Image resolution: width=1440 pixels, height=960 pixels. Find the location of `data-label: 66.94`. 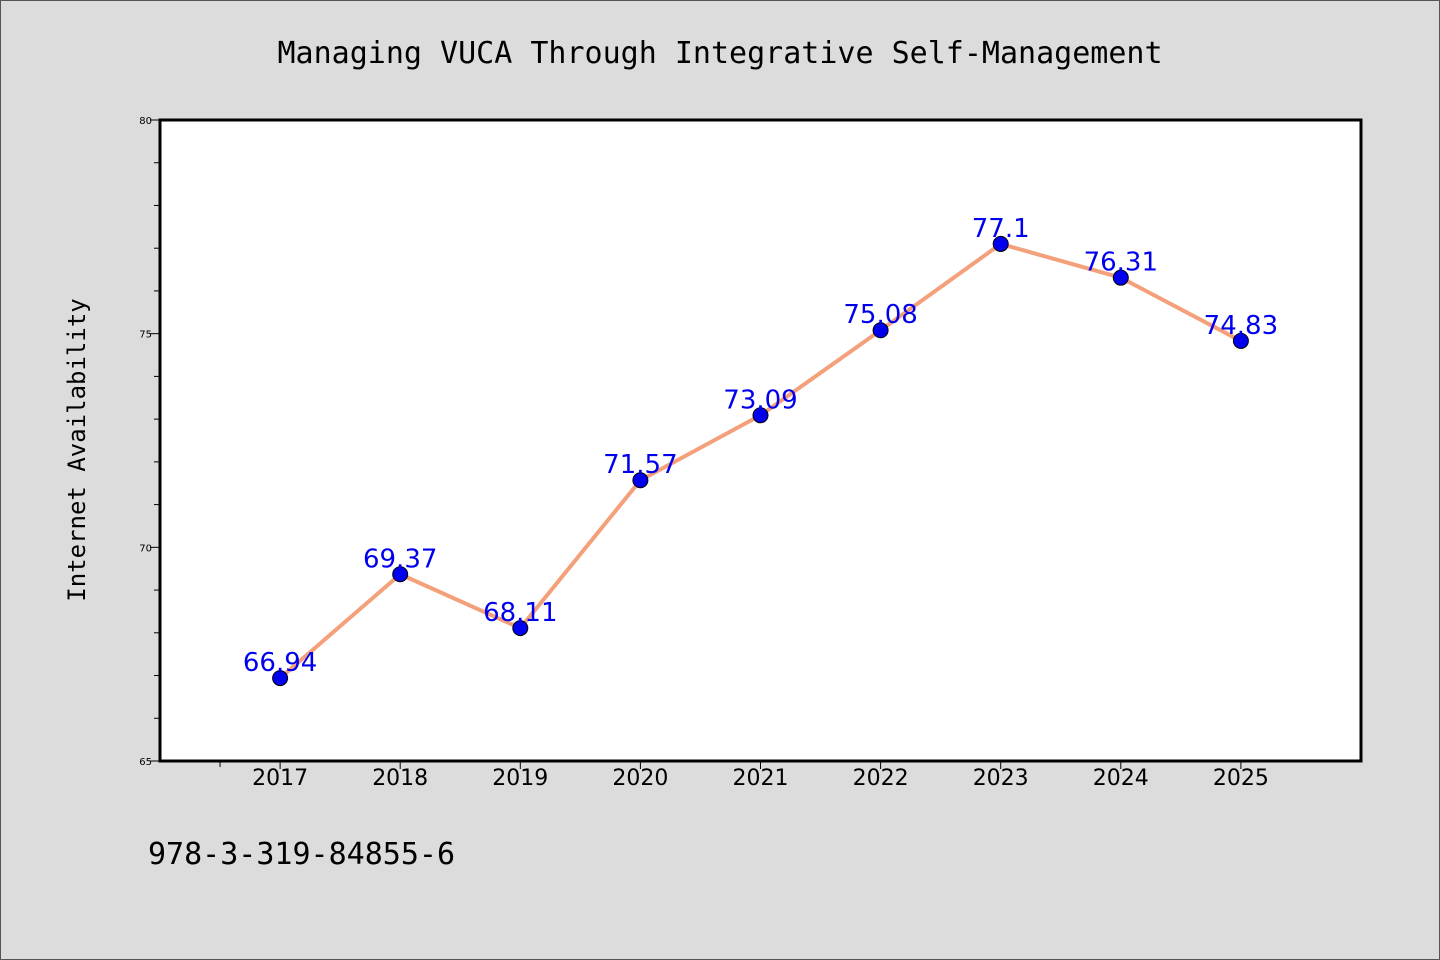

data-label: 66.94 is located at coordinates (280, 663).